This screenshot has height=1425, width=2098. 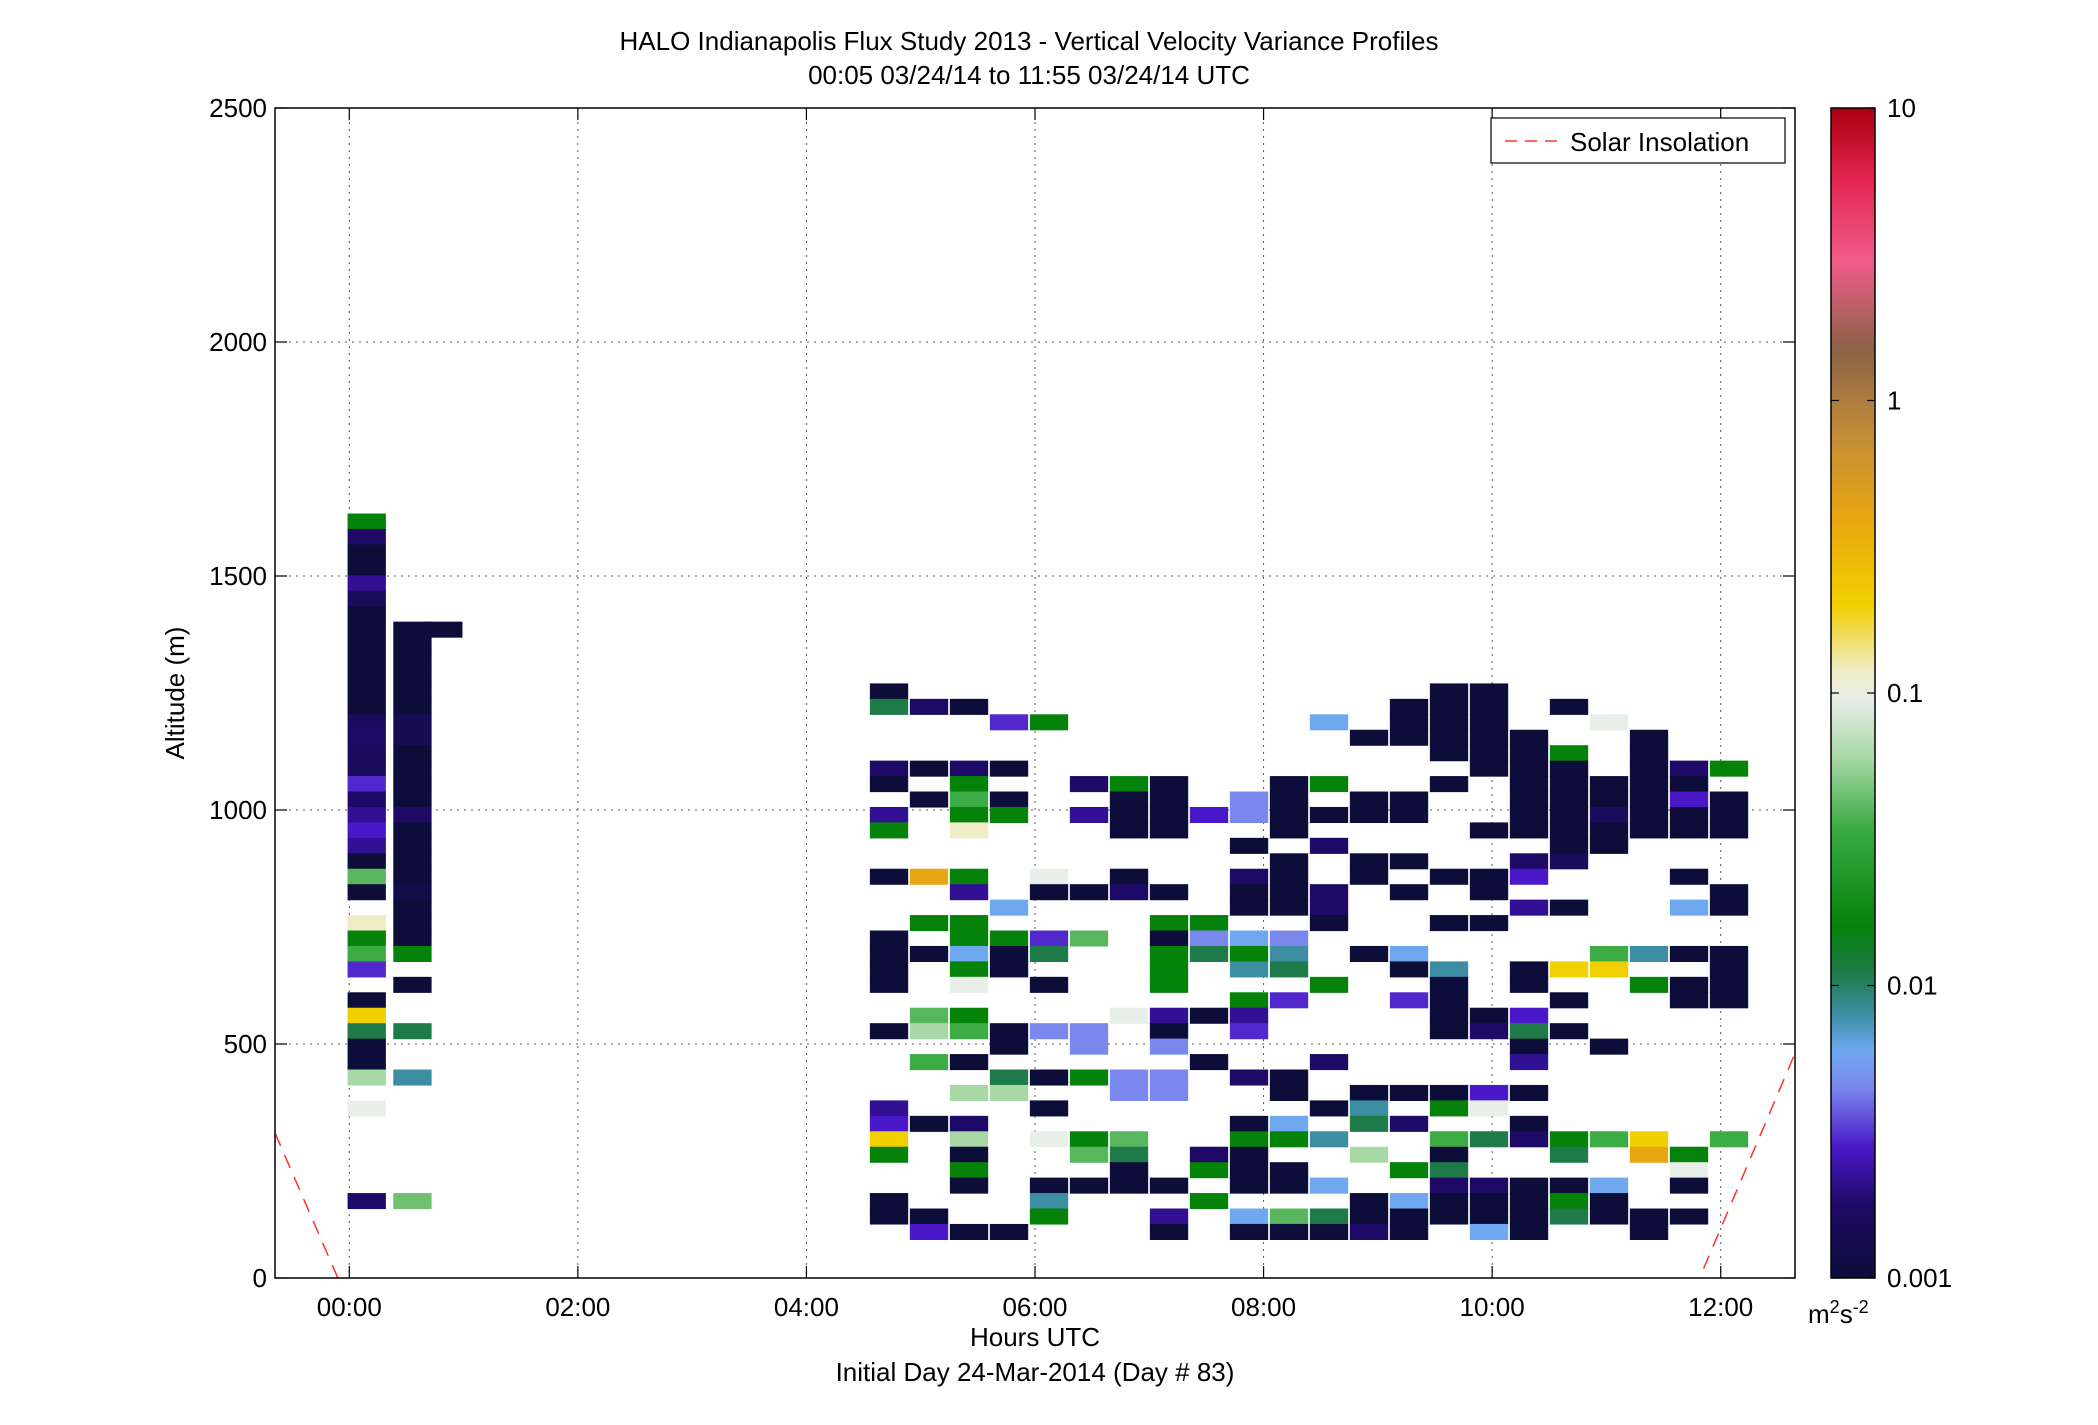 I want to click on x-tick-label: 00:00, so click(x=349, y=1307).